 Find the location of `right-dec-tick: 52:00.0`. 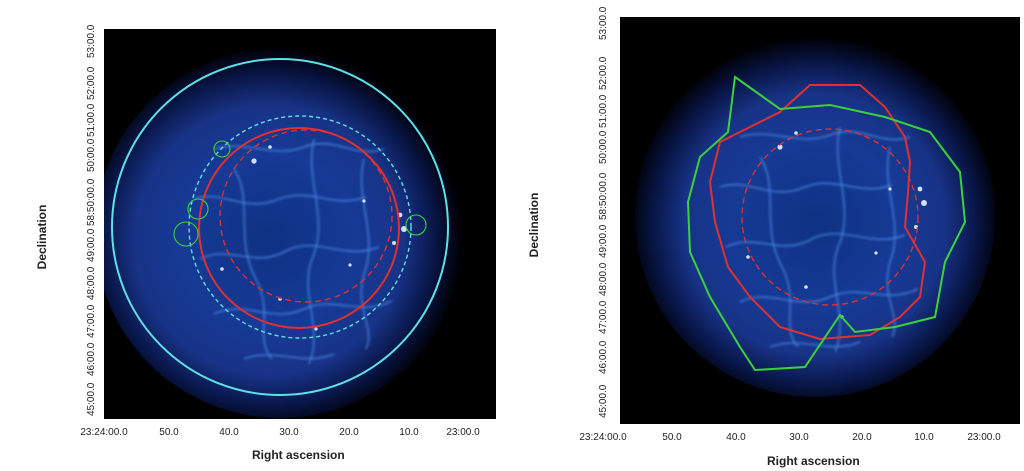

right-dec-tick: 52:00.0 is located at coordinates (603, 73).